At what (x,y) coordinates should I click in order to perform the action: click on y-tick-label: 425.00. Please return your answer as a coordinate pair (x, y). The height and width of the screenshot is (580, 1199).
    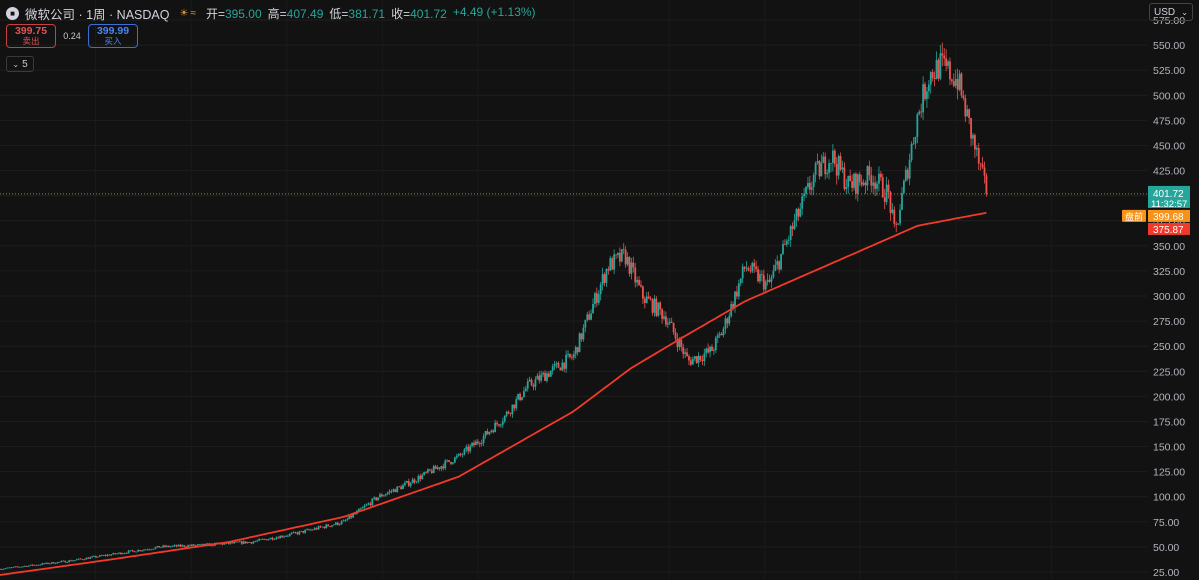
    Looking at the image, I should click on (1169, 172).